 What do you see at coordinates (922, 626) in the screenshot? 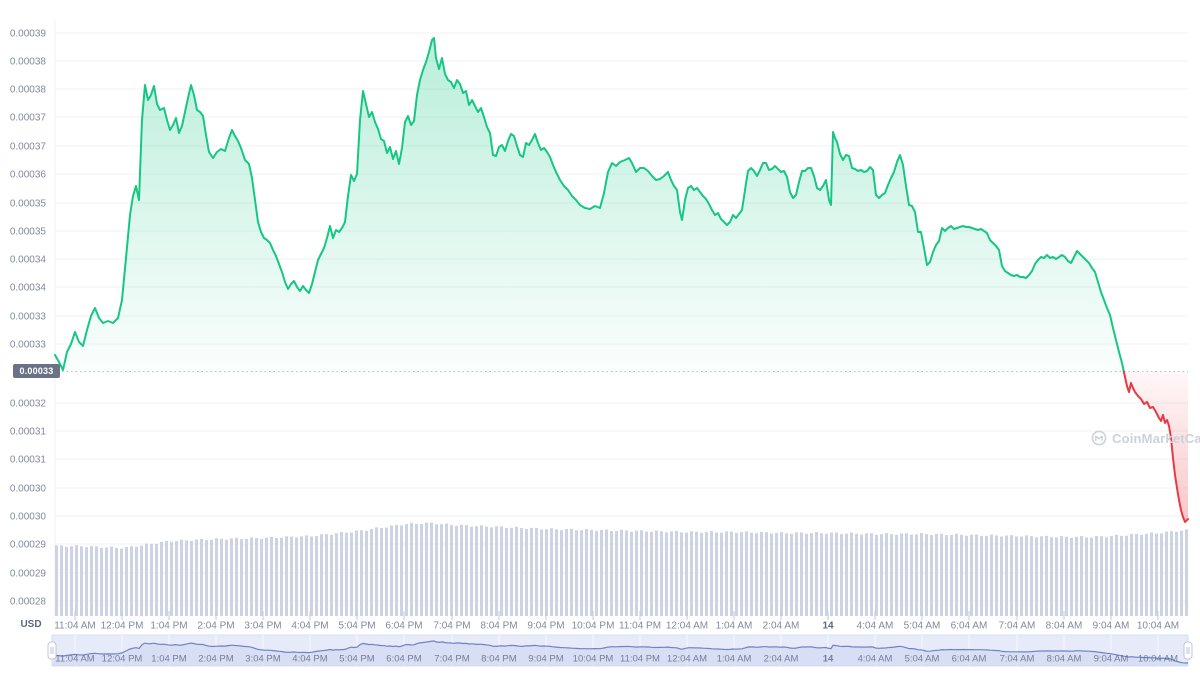
I see `x-axis-label: 5:04 AM` at bounding box center [922, 626].